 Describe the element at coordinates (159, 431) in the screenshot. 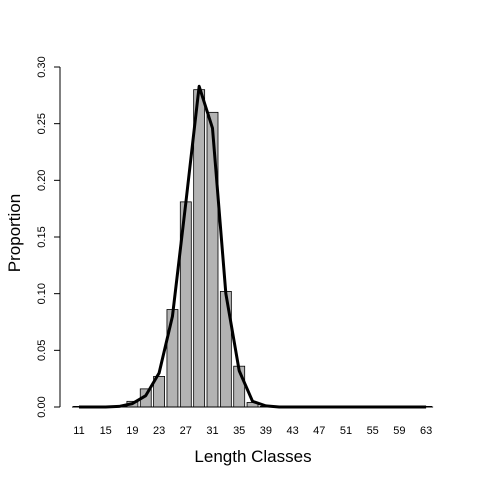

I see `x-tick-label: 23` at that location.